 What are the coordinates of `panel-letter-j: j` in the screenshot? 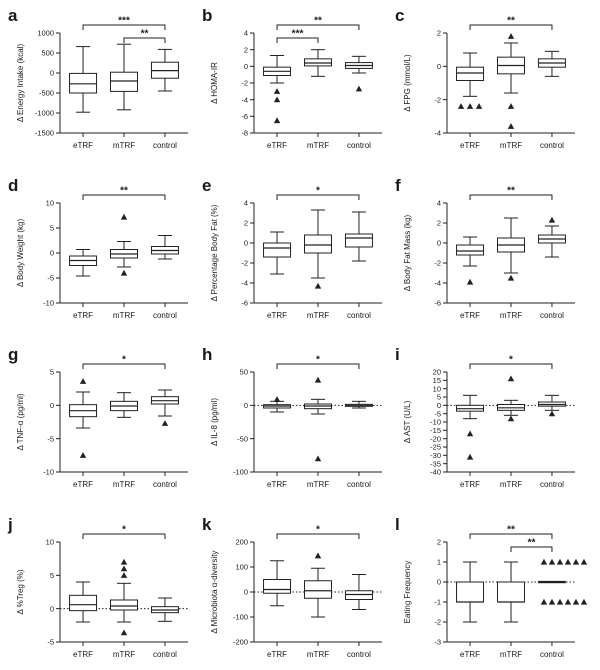 It's located at (10, 524).